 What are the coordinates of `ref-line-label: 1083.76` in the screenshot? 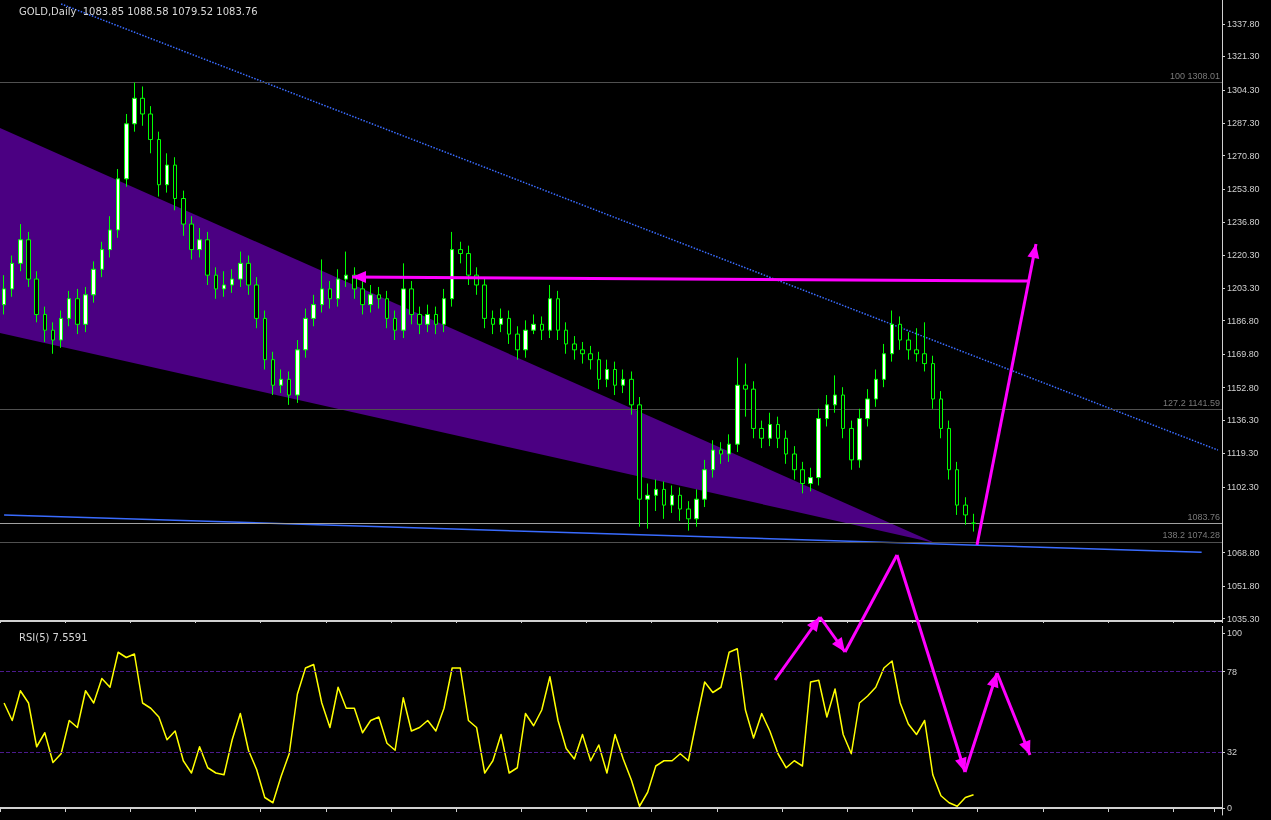 It's located at (1203, 516).